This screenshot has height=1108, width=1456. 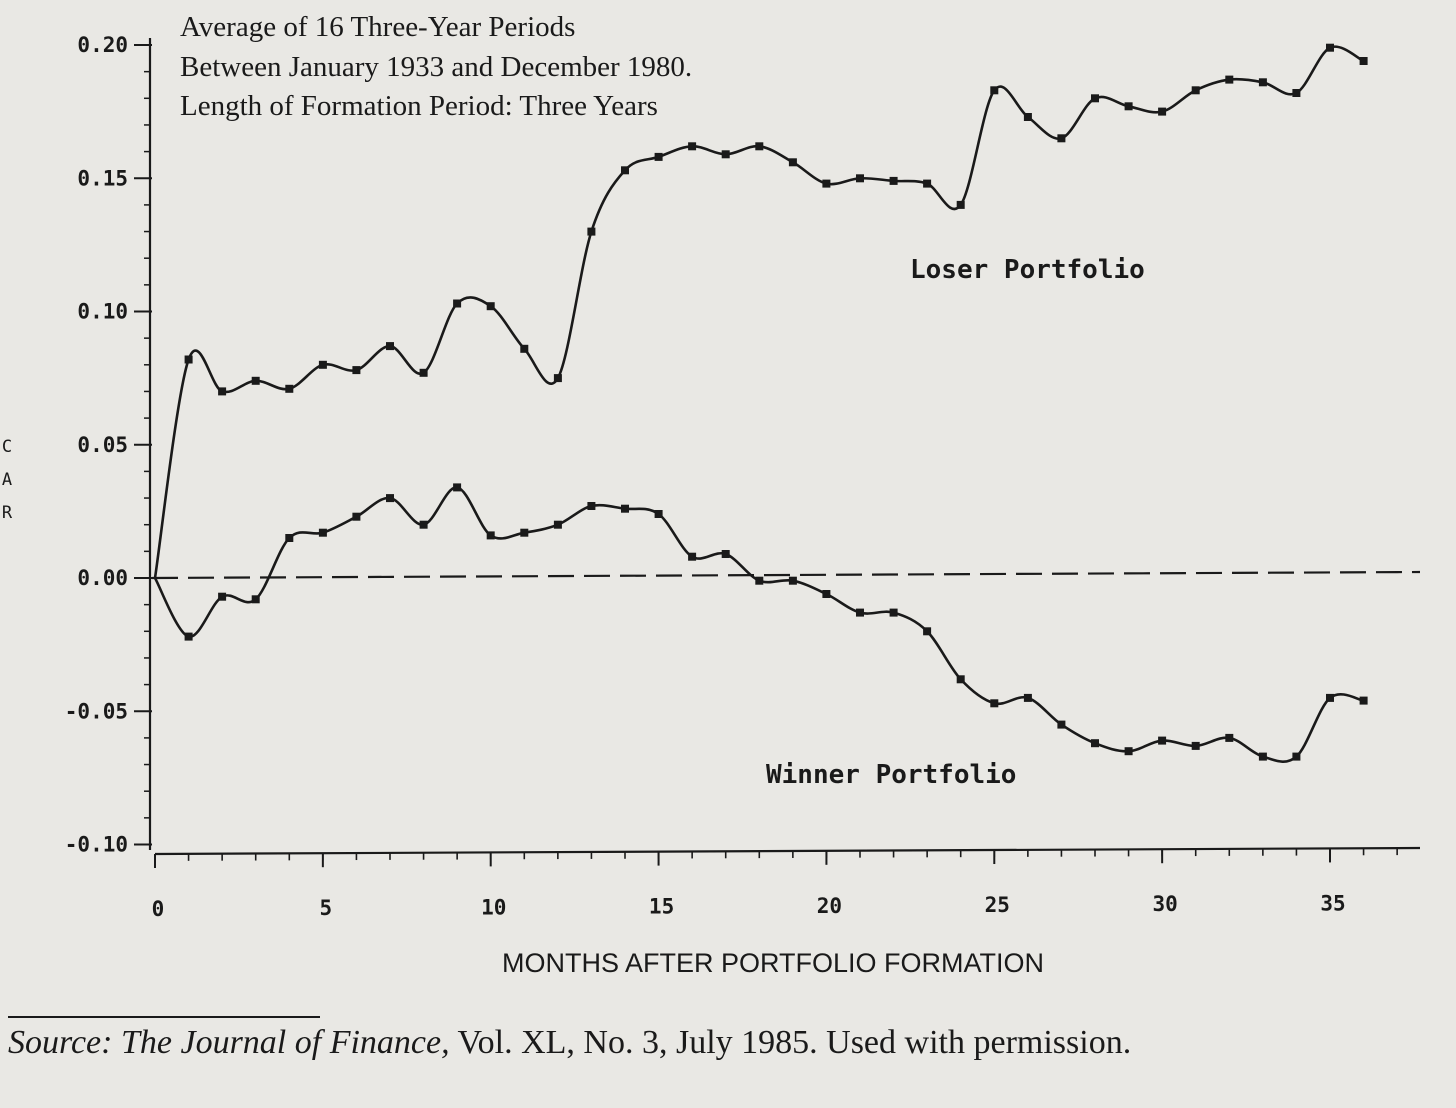 I want to click on y-axis-label-letter: C, so click(x=7, y=447).